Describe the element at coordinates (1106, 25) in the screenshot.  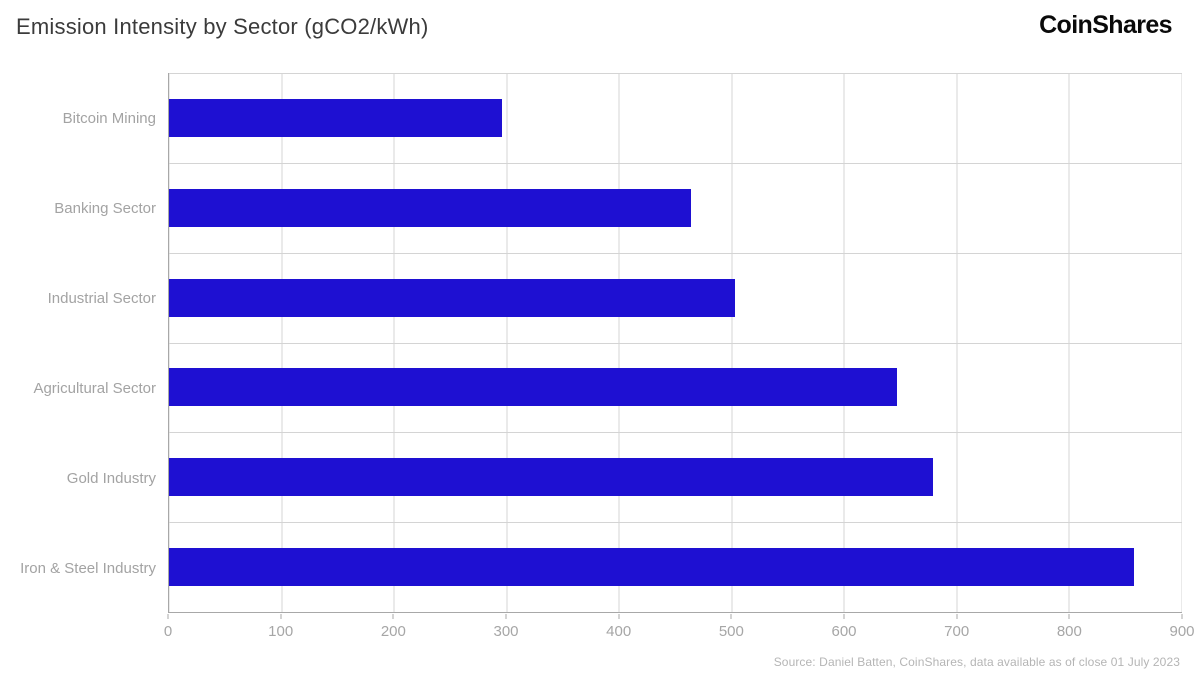
I see `coinshares-logo: CoinShares` at that location.